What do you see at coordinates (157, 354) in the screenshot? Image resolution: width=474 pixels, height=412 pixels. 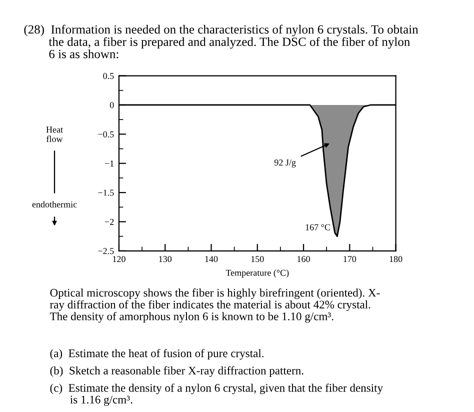 I see `text: (a) Estimate the heat of fusion of pure crystal.` at bounding box center [157, 354].